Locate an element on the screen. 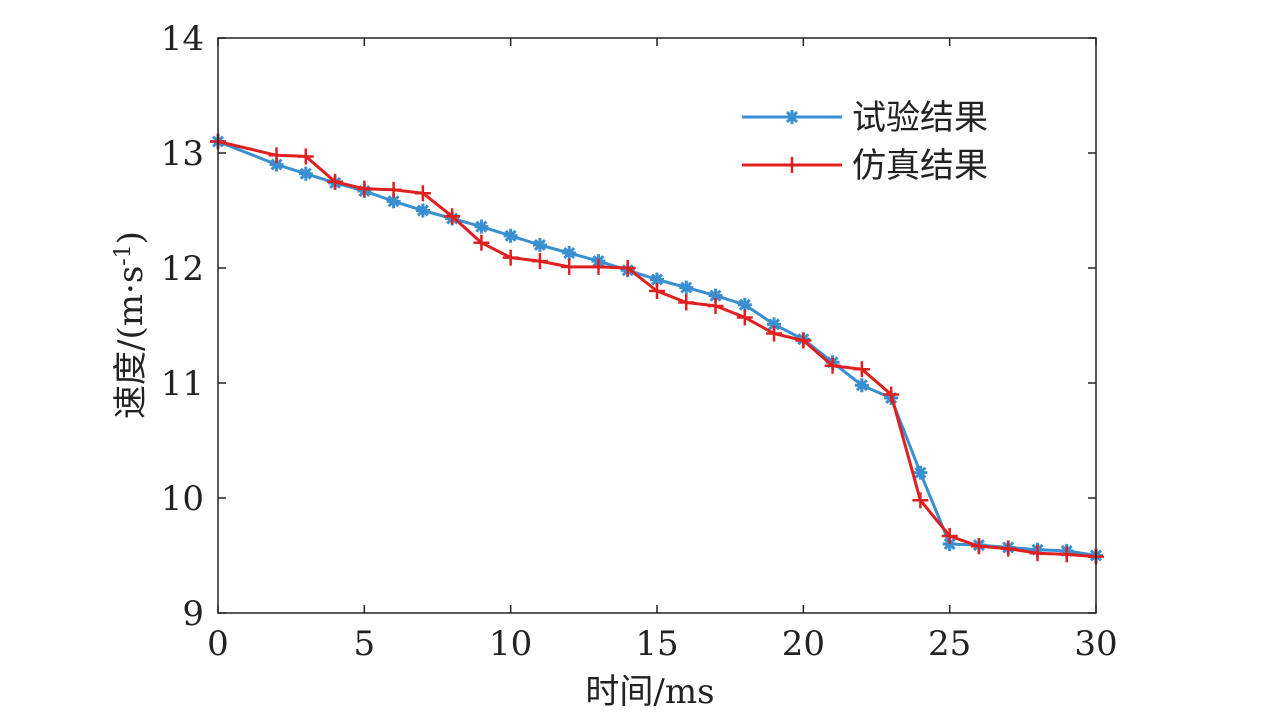  x-tick-label: 0 is located at coordinates (218, 644).